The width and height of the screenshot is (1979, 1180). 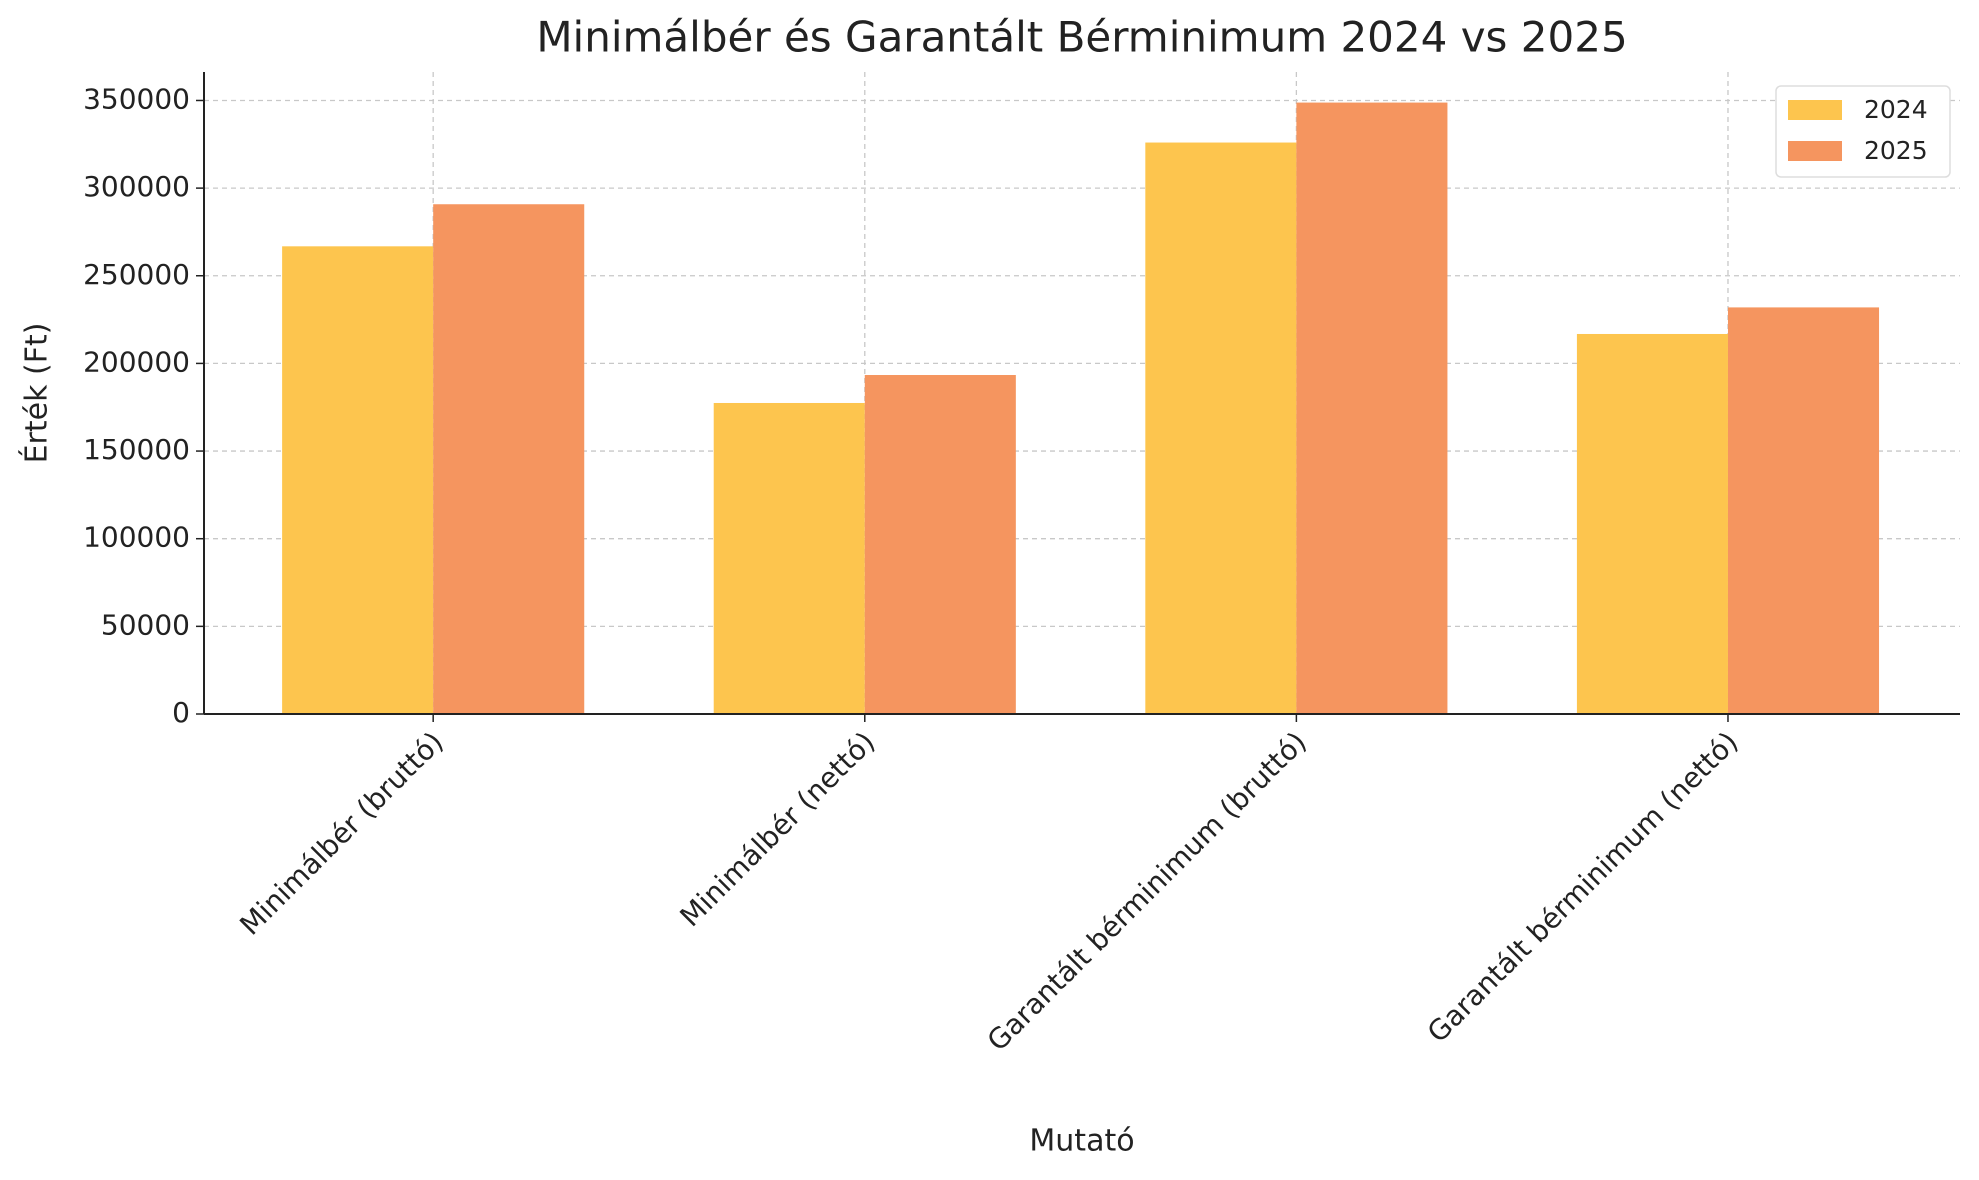 What do you see at coordinates (37, 393) in the screenshot?
I see `y-axis-label: Érték (Ft)` at bounding box center [37, 393].